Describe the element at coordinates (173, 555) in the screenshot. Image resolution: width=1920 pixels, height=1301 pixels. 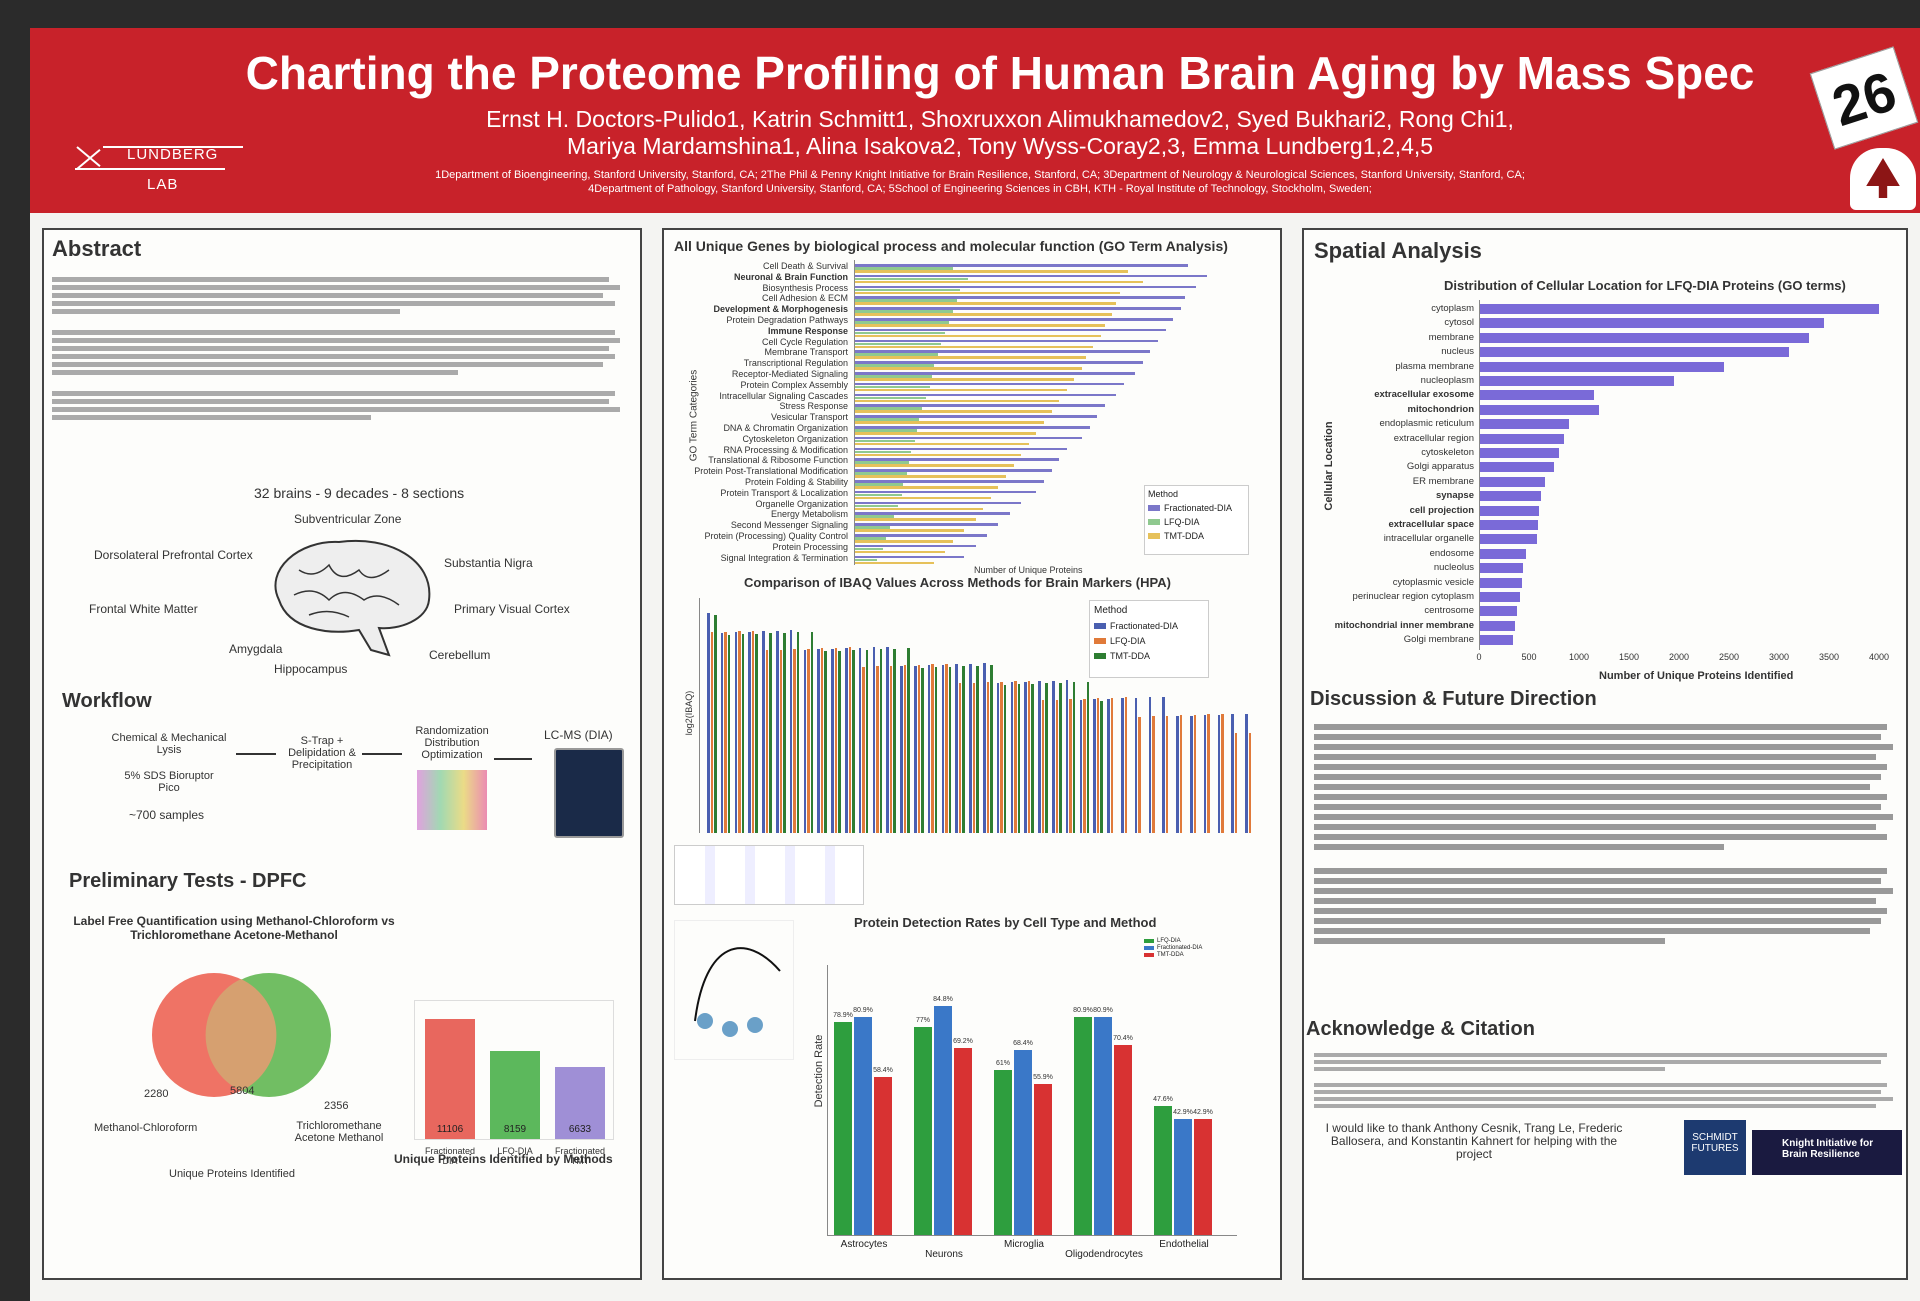
I see `region-label: Dorsolateral Prefrontal Cortex` at that location.